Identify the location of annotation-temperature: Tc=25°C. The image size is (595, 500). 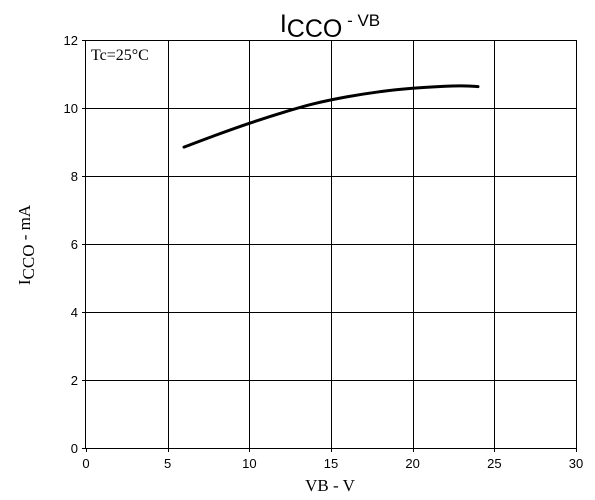
(120, 55).